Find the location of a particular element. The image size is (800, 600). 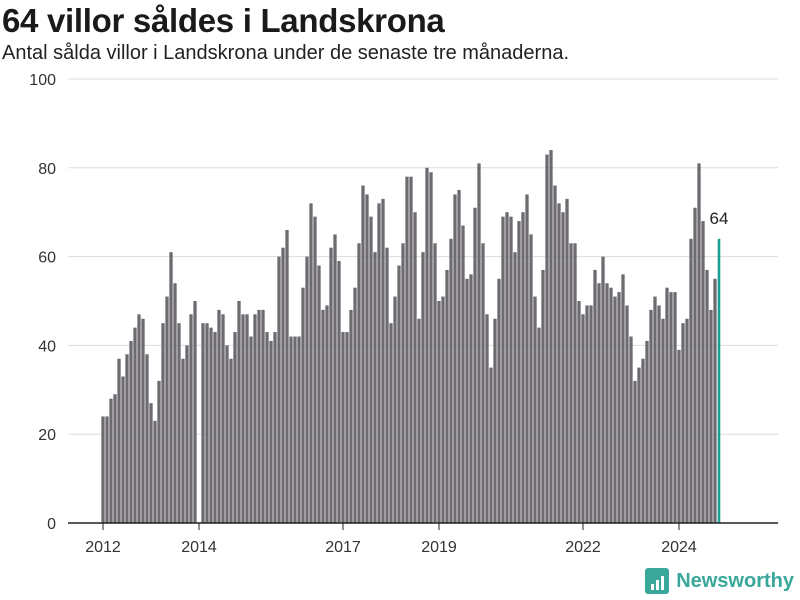

annotations: 64 is located at coordinates (719, 218).